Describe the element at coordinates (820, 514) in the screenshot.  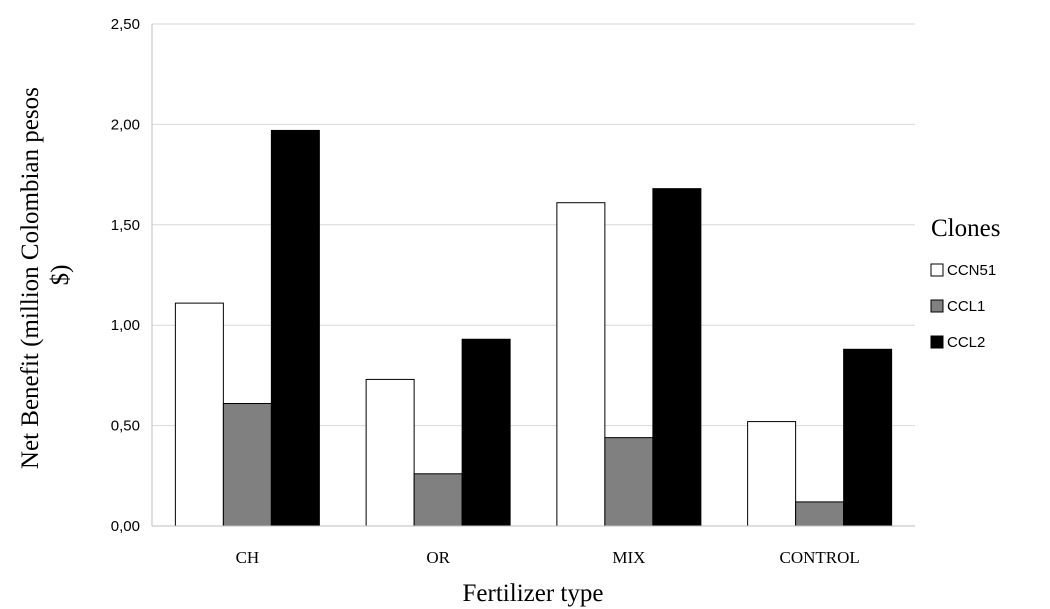
I see `bar-ccl1-control` at that location.